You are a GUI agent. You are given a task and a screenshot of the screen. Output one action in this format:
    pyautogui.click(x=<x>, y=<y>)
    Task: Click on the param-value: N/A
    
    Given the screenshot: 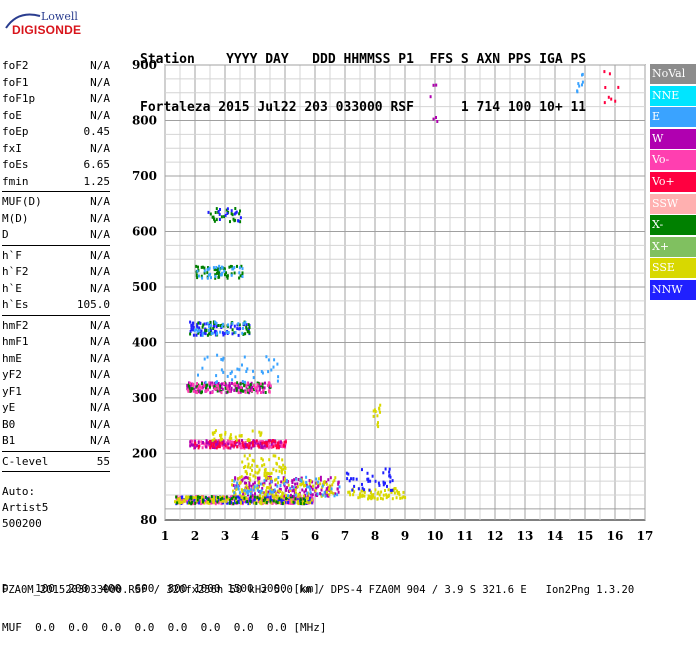 What is the action you would take?
    pyautogui.click(x=100, y=271)
    